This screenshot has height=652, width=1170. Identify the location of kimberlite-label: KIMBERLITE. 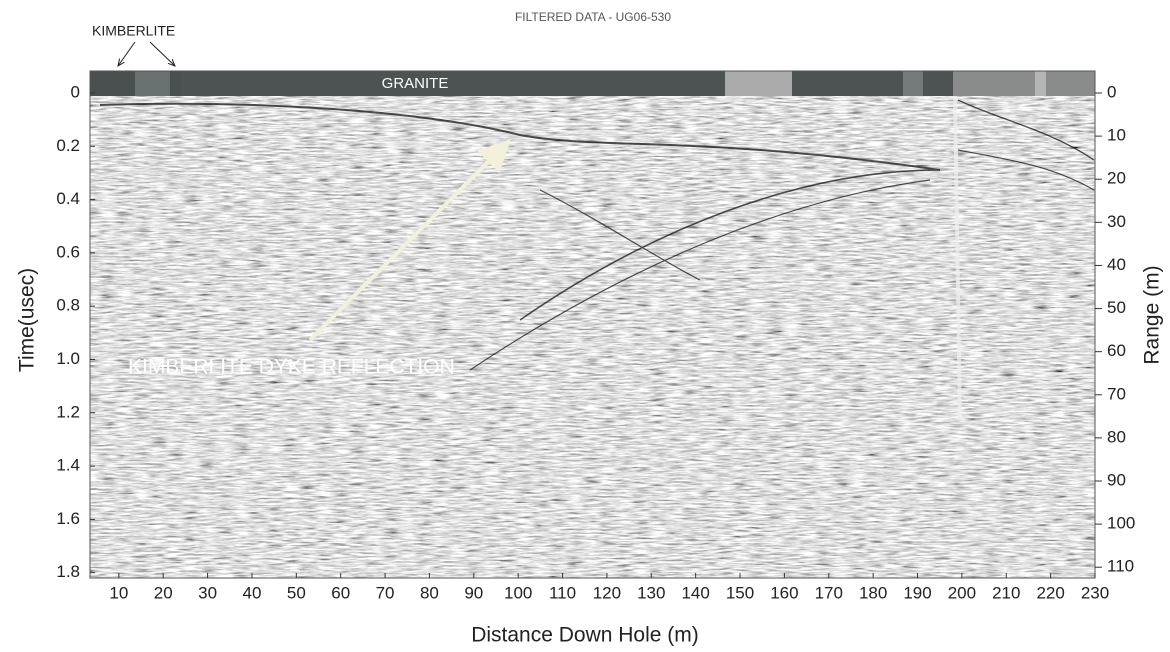
(133, 31).